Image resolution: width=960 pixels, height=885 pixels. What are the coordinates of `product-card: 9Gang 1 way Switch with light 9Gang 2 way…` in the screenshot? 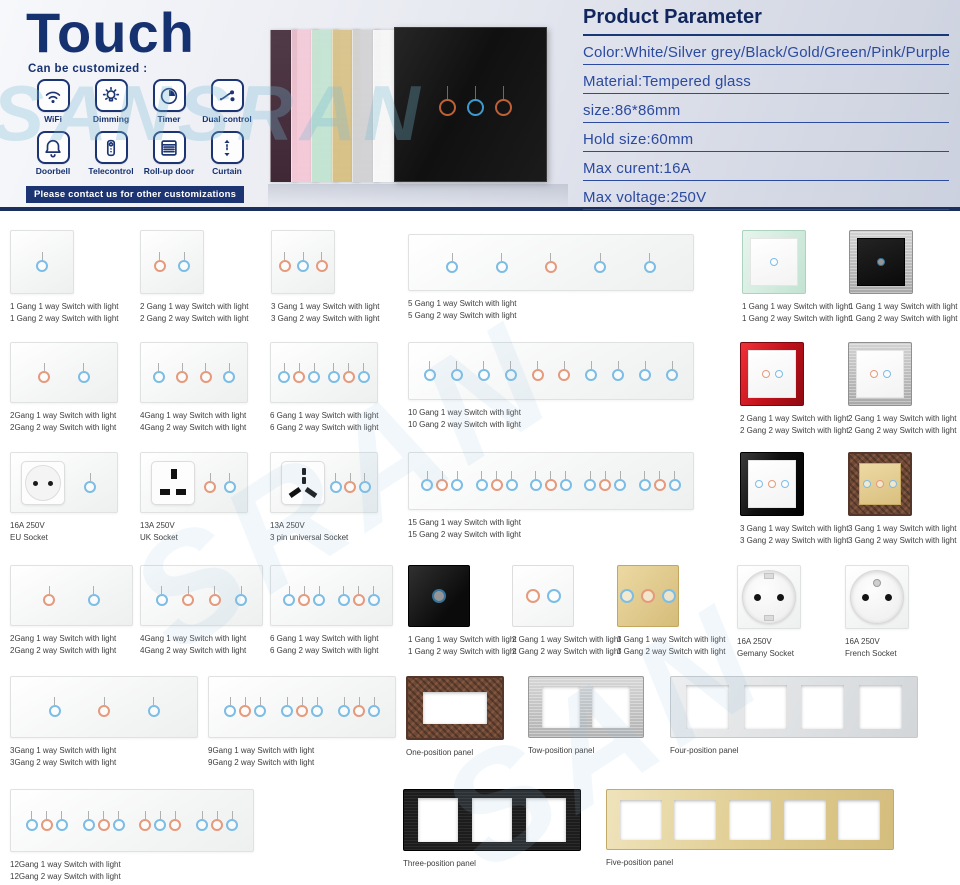 It's located at (302, 722).